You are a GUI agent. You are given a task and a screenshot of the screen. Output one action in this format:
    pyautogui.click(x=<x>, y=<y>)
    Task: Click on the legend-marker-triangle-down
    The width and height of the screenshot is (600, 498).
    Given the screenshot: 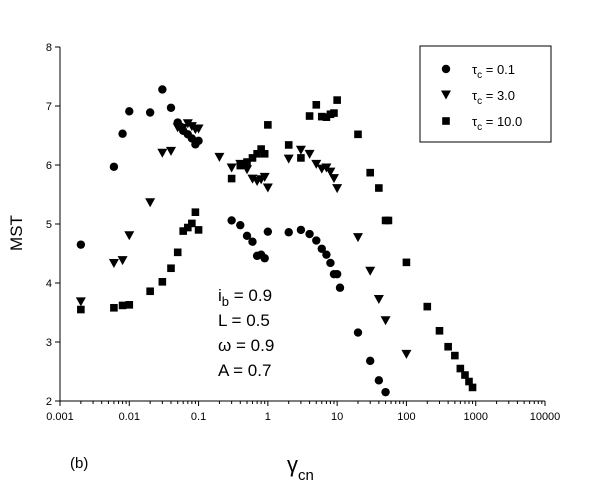 What is the action you would take?
    pyautogui.click(x=446, y=95)
    